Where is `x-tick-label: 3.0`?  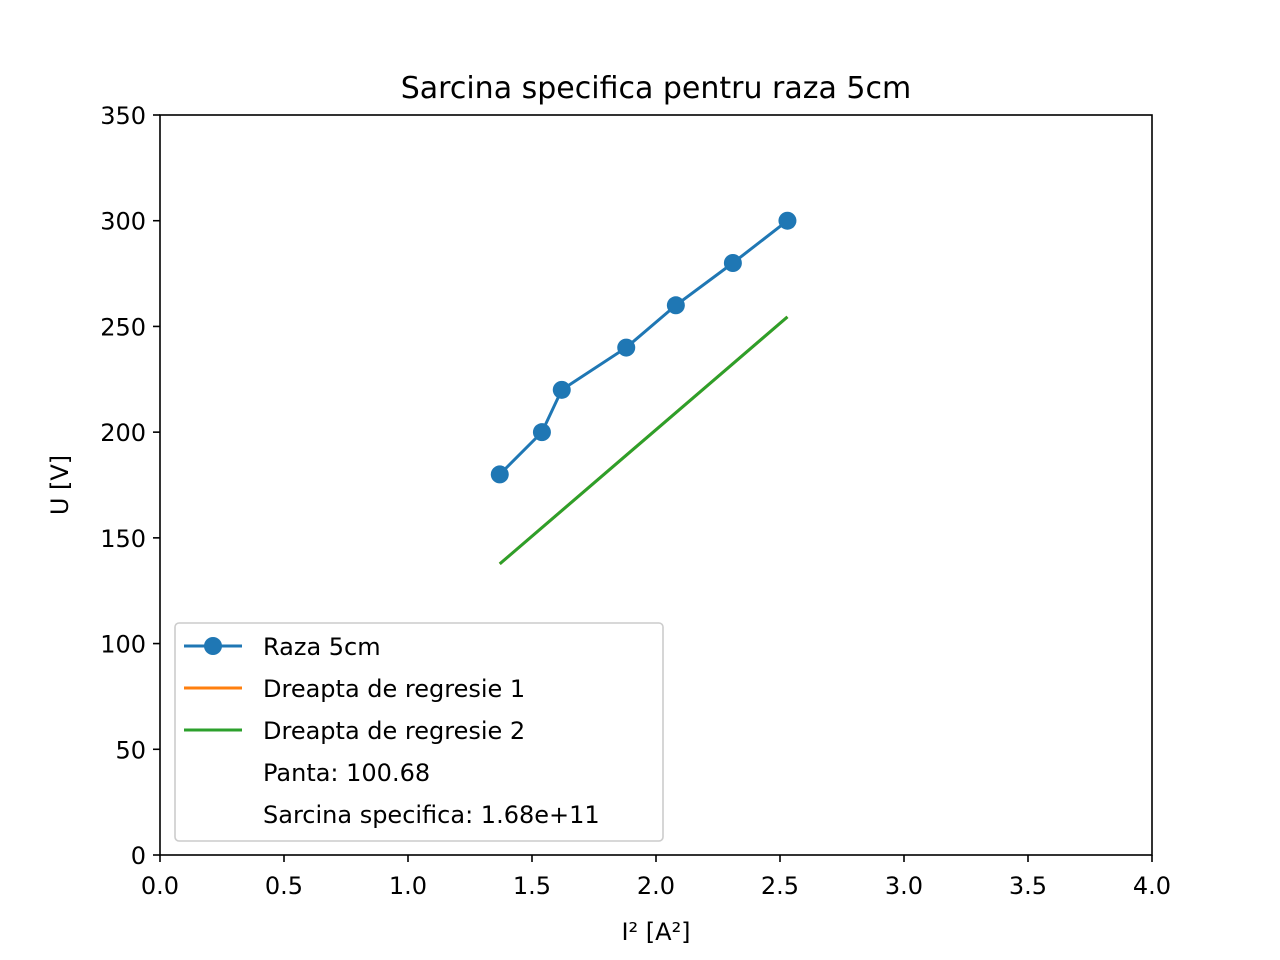 x-tick-label: 3.0 is located at coordinates (904, 886).